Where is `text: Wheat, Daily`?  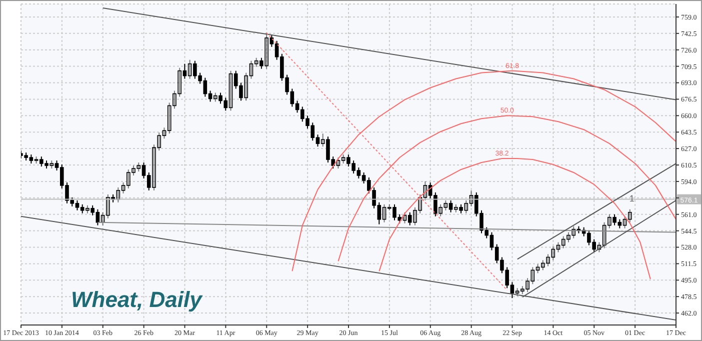 text: Wheat, Daily is located at coordinates (136, 300).